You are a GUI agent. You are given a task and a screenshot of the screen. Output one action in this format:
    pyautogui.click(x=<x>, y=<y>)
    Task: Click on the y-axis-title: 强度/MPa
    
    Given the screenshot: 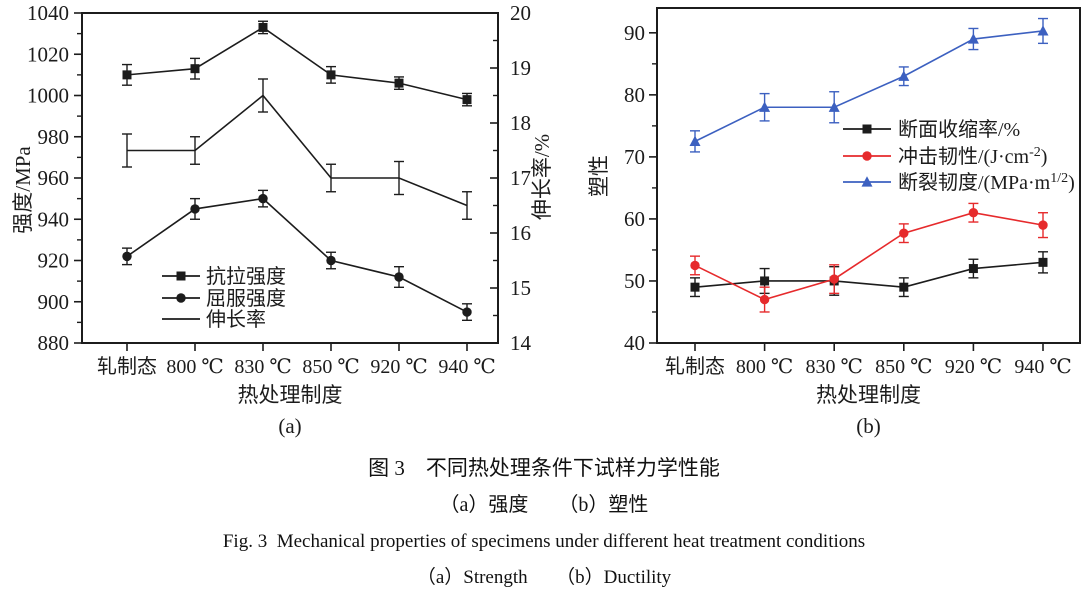 What is the action you would take?
    pyautogui.click(x=23, y=190)
    